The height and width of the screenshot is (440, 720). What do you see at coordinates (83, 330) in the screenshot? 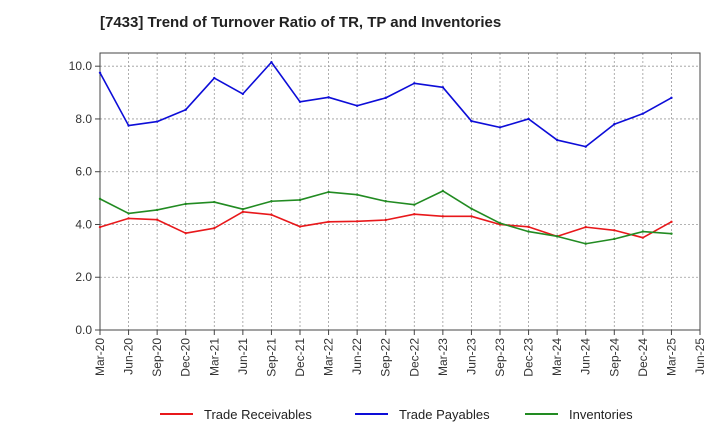
I see `y-tick-label: 0.0` at bounding box center [83, 330].